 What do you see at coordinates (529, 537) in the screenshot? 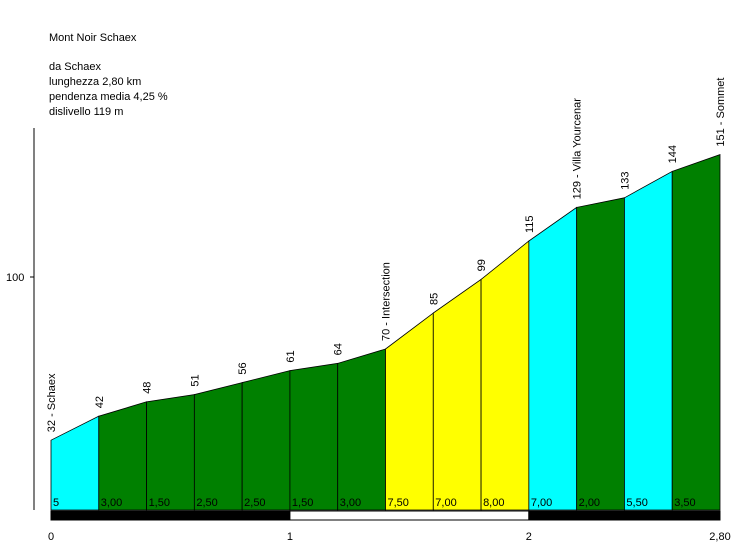
I see `x-tick-label-2: 2` at bounding box center [529, 537].